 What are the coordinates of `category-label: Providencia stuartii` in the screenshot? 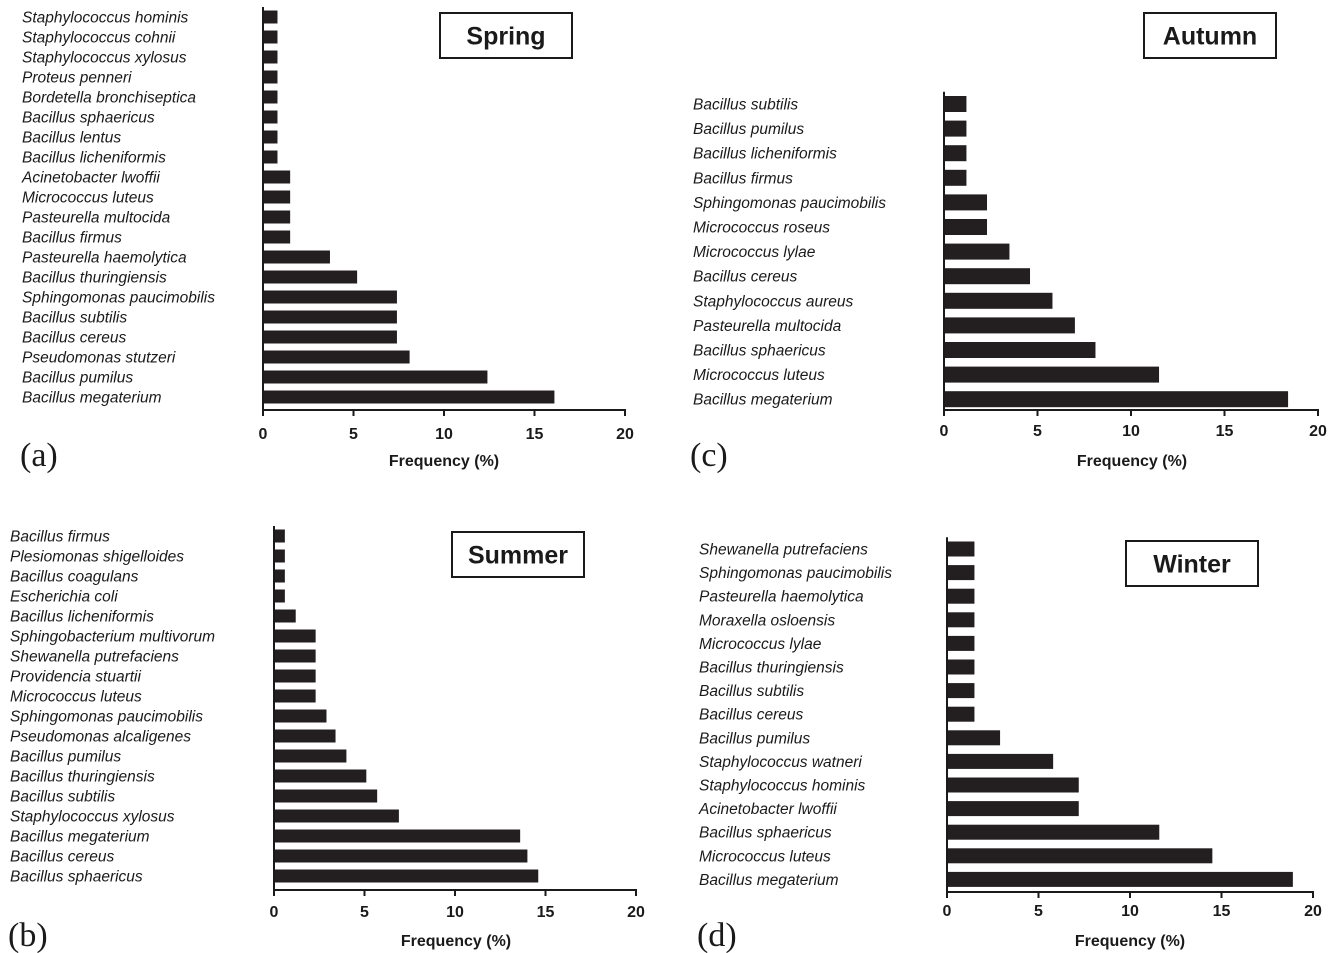 It's located at (76, 677).